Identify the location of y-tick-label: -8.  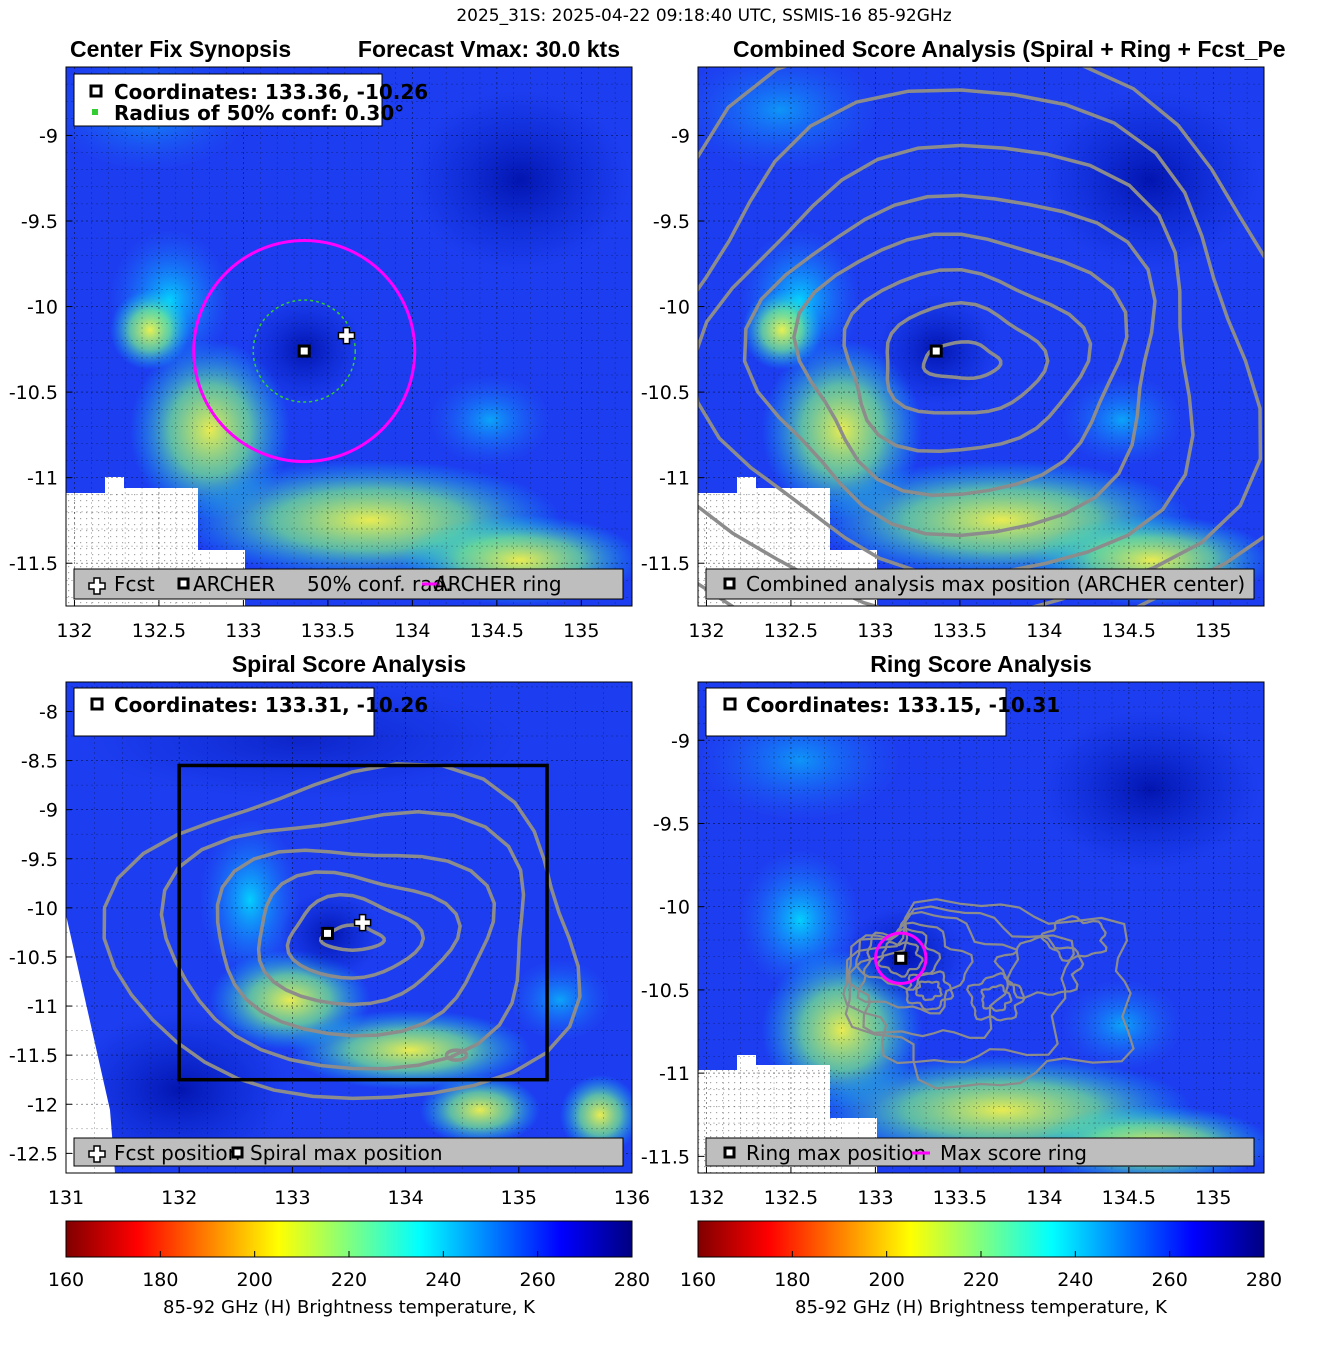
(48, 712).